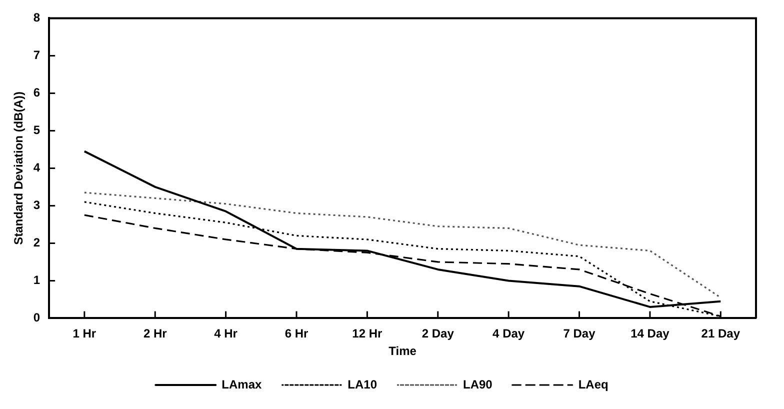 The height and width of the screenshot is (409, 784). Describe the element at coordinates (84, 333) in the screenshot. I see `x-tick-label: 1 Hr` at that location.